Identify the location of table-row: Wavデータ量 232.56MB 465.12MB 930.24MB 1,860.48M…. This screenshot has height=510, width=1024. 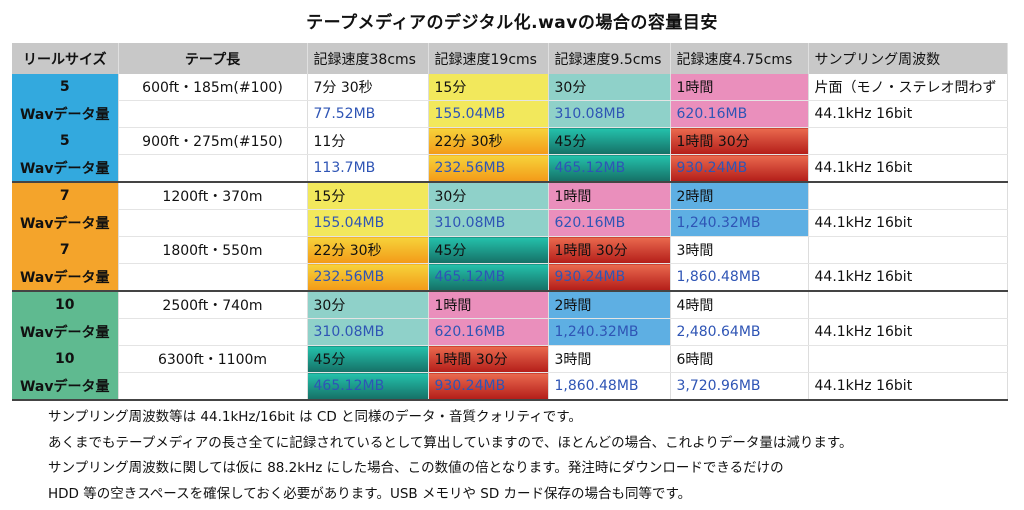
(510, 277).